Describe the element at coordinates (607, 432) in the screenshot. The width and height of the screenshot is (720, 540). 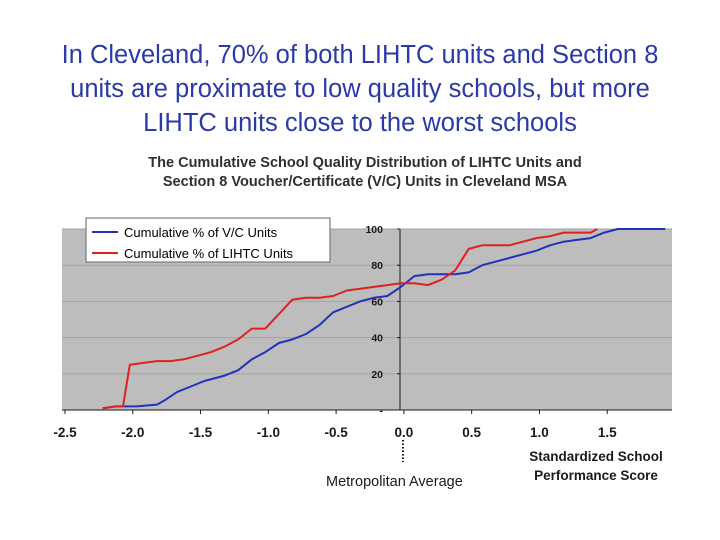
I see `x-tick-label: 1.5` at that location.